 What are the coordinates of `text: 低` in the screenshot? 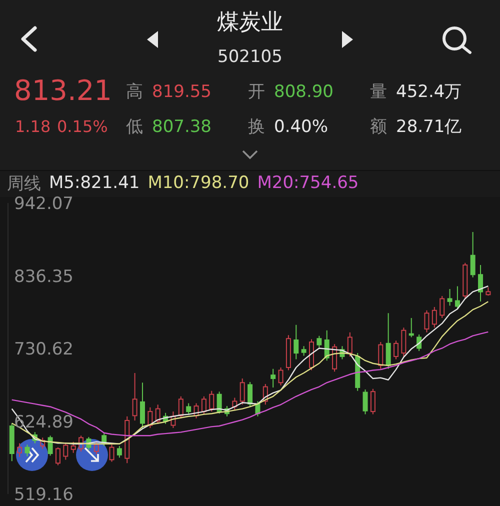 It's located at (134, 127).